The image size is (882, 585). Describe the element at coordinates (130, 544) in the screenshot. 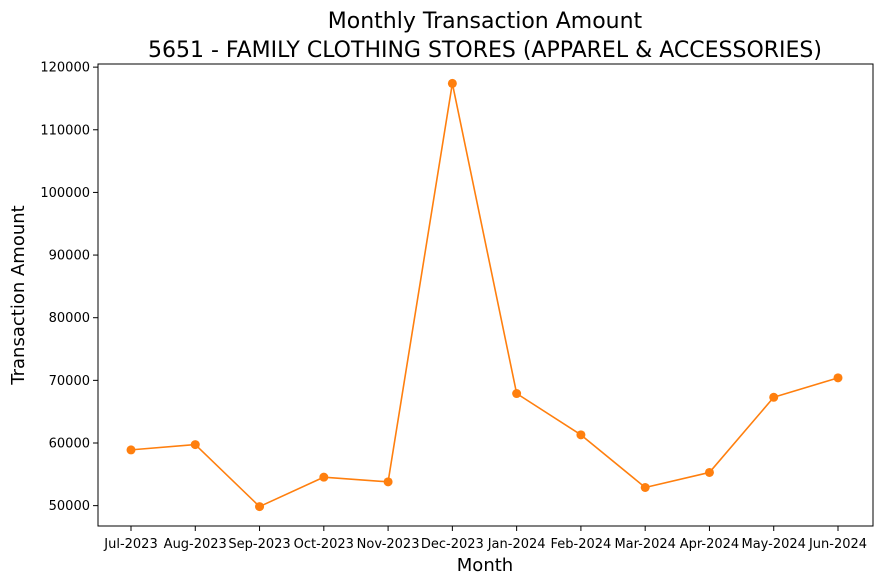

I see `x-tick-label: Jul-2023` at that location.